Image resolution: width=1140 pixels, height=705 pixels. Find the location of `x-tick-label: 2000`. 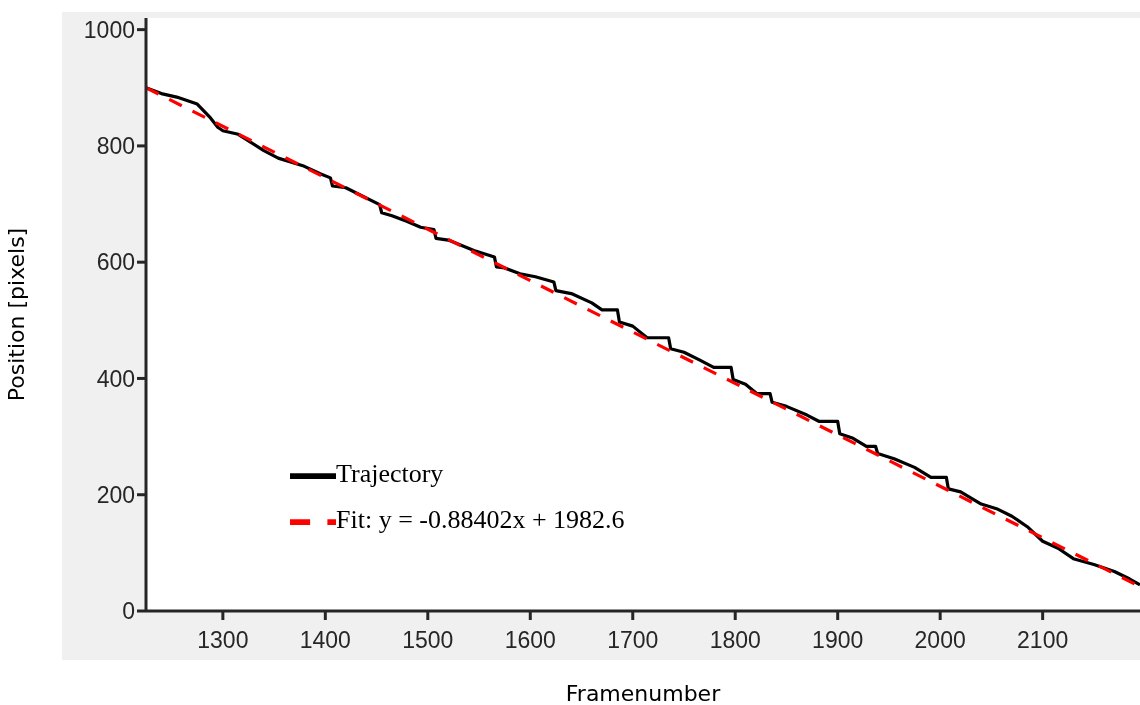

x-tick-label: 2000 is located at coordinates (940, 640).